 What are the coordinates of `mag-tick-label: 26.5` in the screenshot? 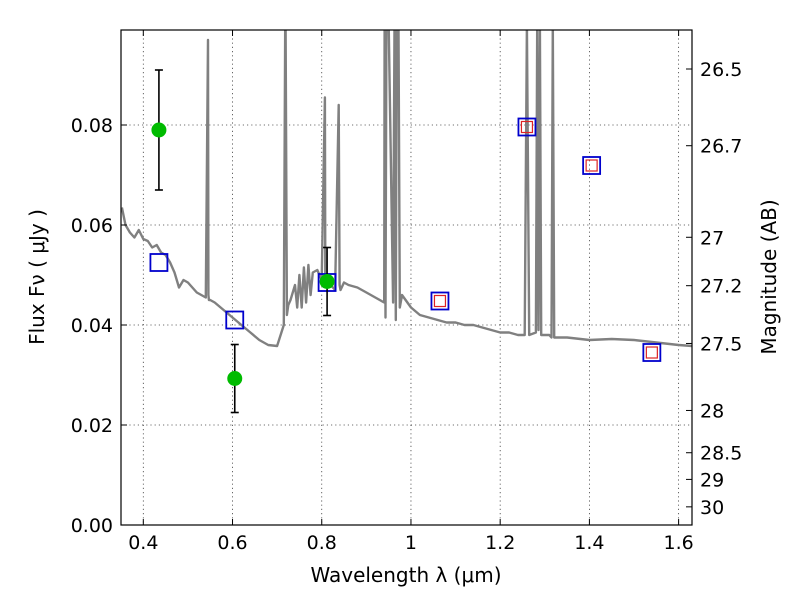 It's located at (721, 70).